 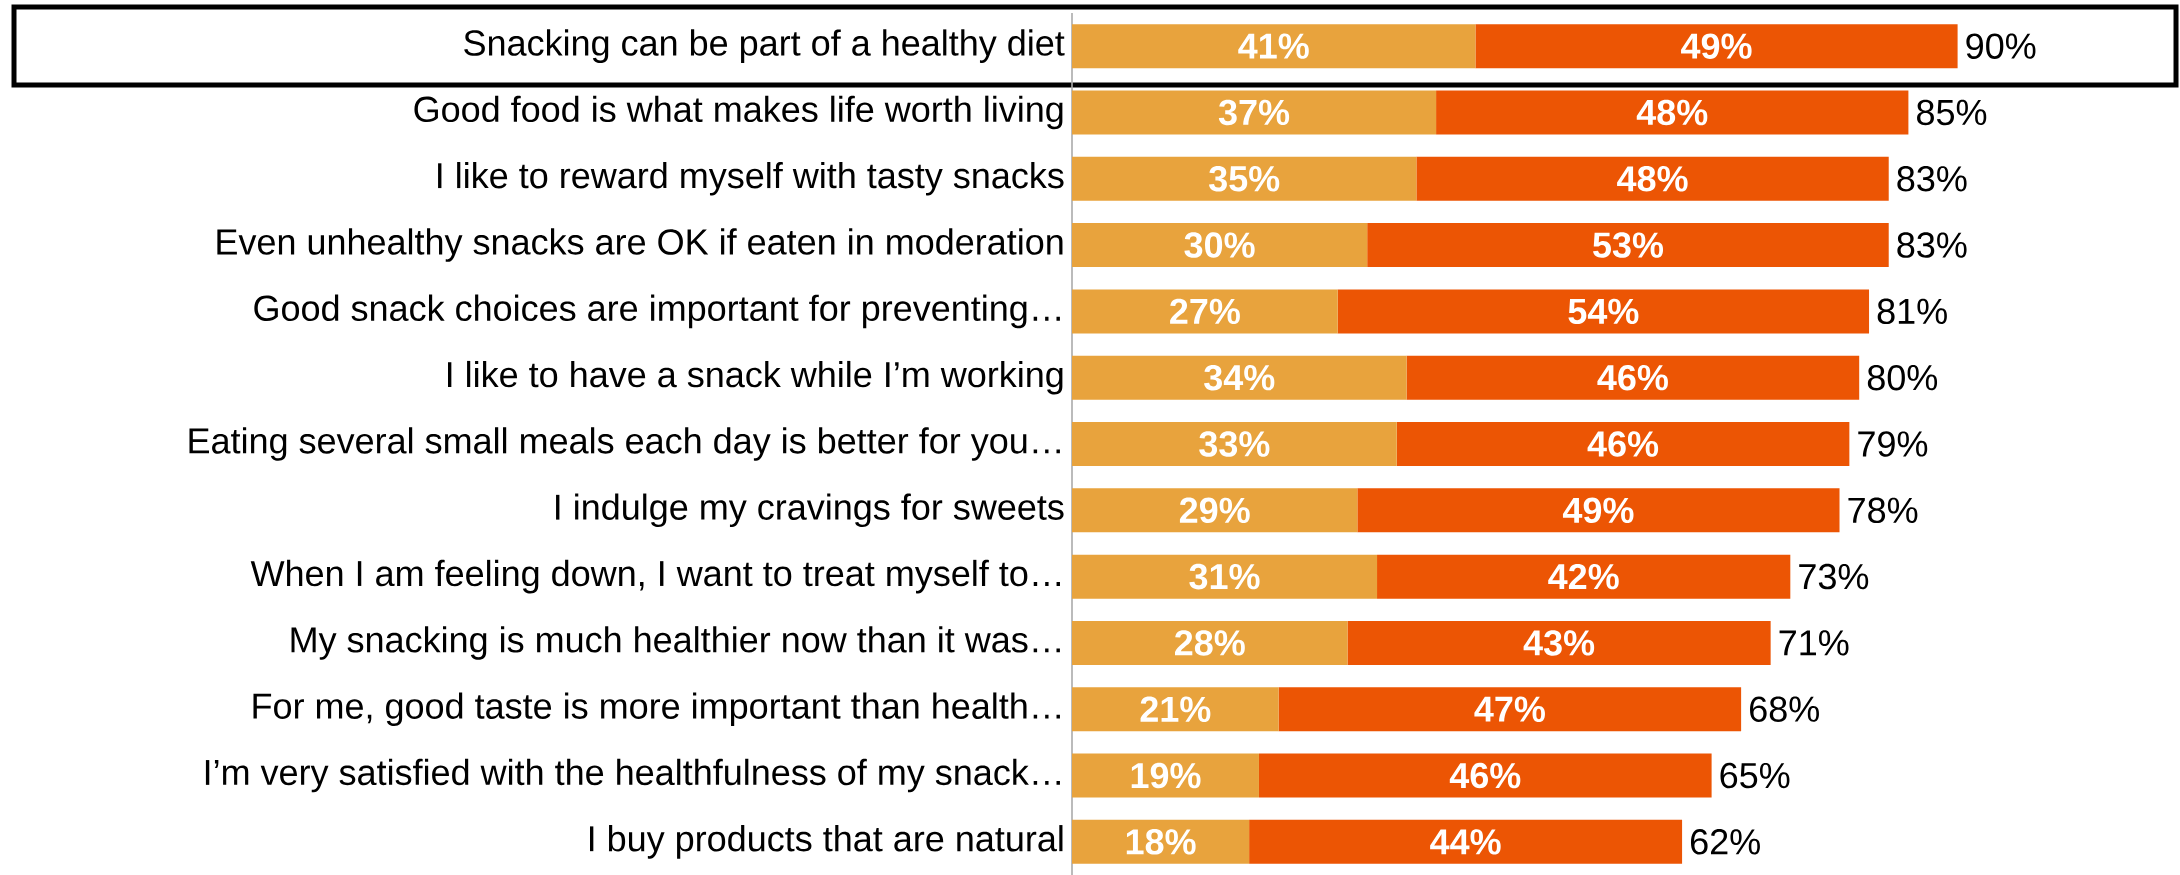 I want to click on data-label: 33%, so click(x=1234, y=444).